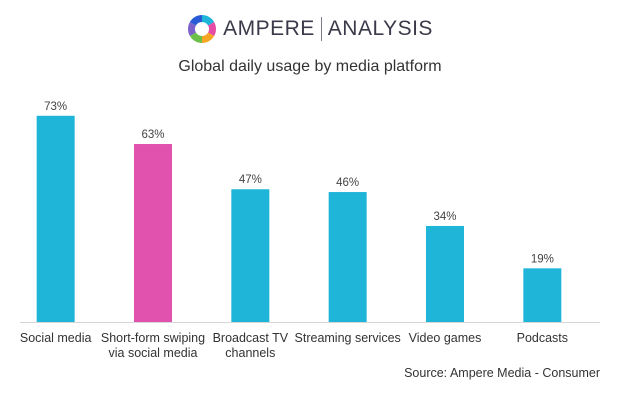 The image size is (620, 402). I want to click on category-label: Streaming services, so click(348, 338).